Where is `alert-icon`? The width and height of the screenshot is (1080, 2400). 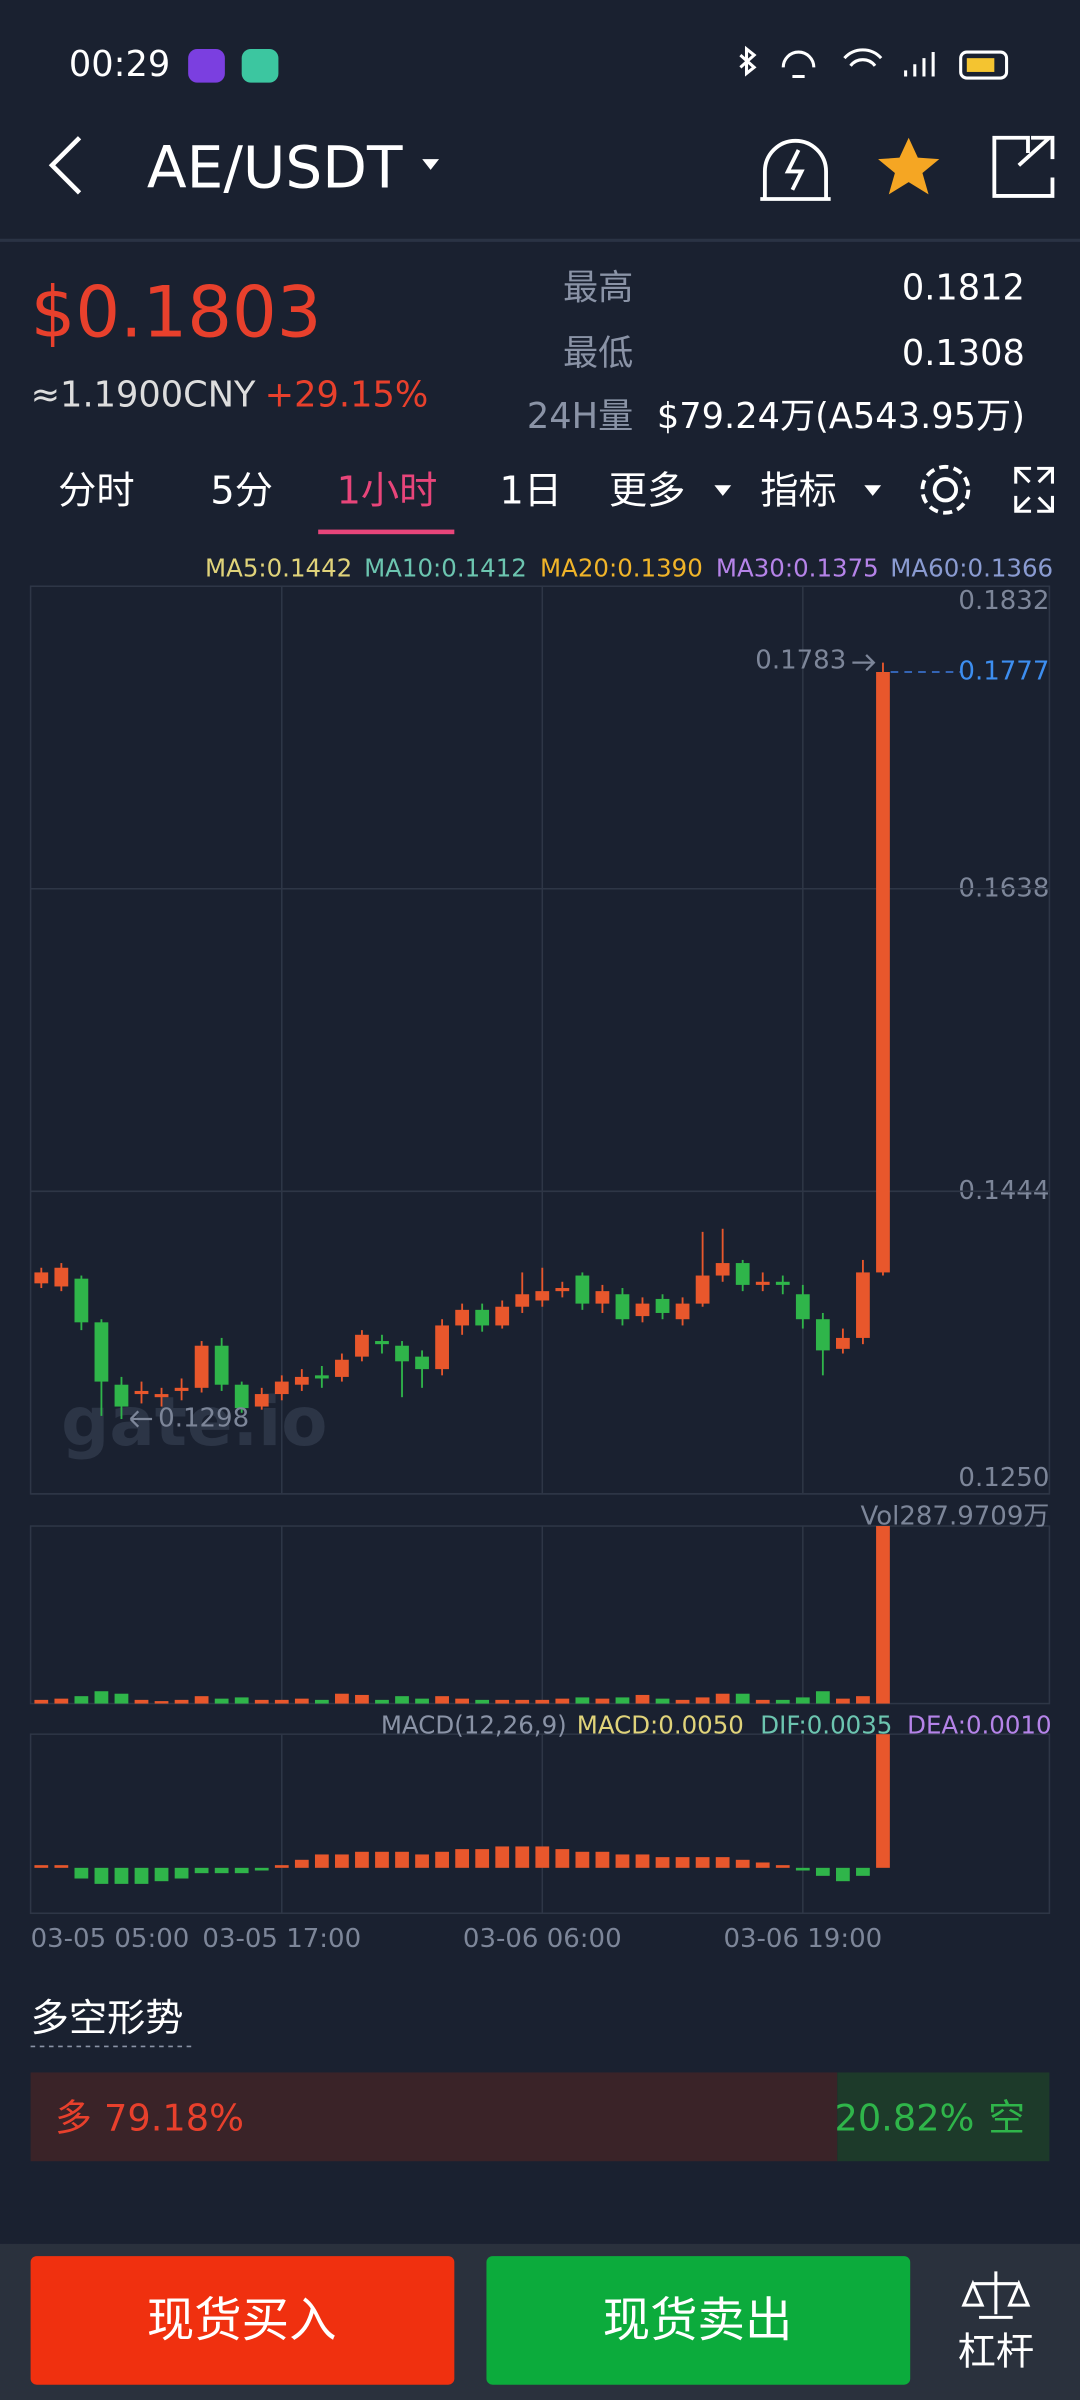 alert-icon is located at coordinates (795, 169).